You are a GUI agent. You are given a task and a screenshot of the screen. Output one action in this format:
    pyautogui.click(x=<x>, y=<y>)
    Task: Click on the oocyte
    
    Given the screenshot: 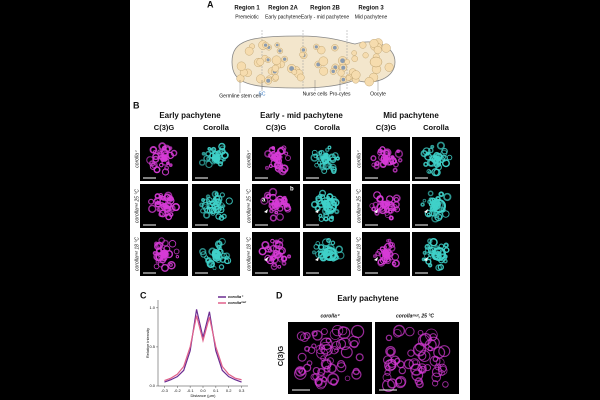 What is the action you would take?
    pyautogui.click(x=376, y=62)
    